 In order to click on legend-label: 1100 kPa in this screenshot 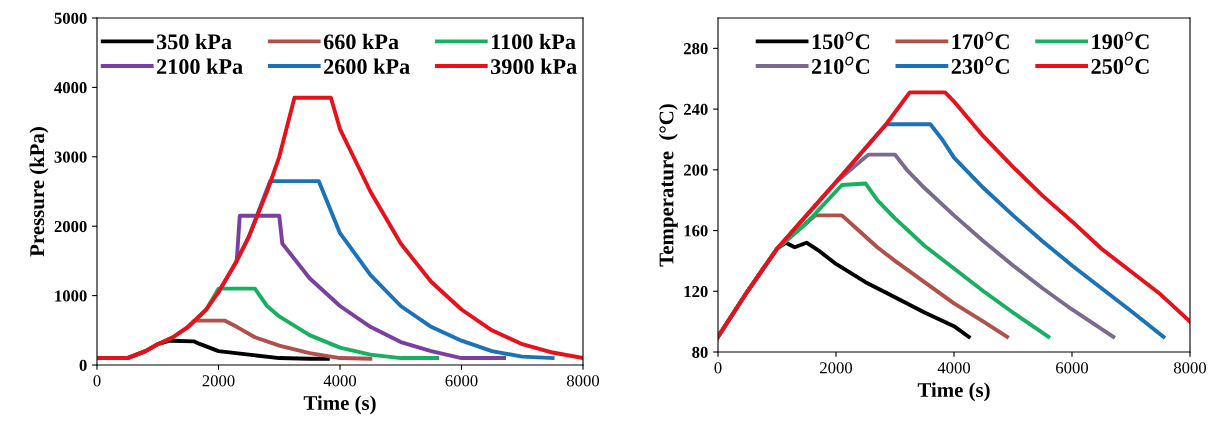, I will do `click(533, 41)`.